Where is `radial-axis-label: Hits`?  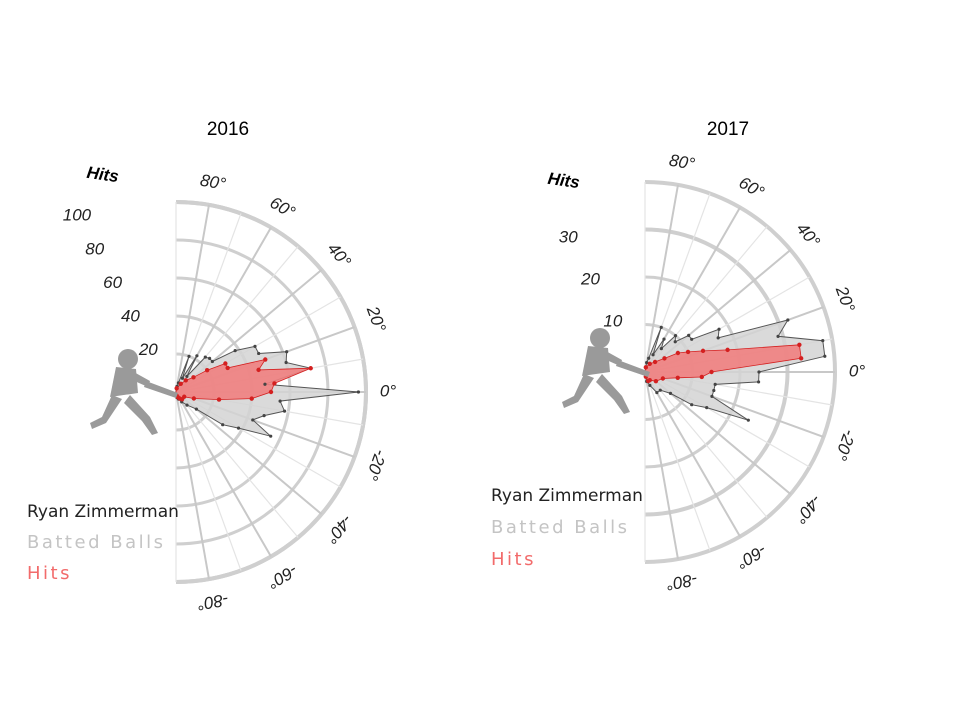
radial-axis-label: Hits is located at coordinates (103, 174).